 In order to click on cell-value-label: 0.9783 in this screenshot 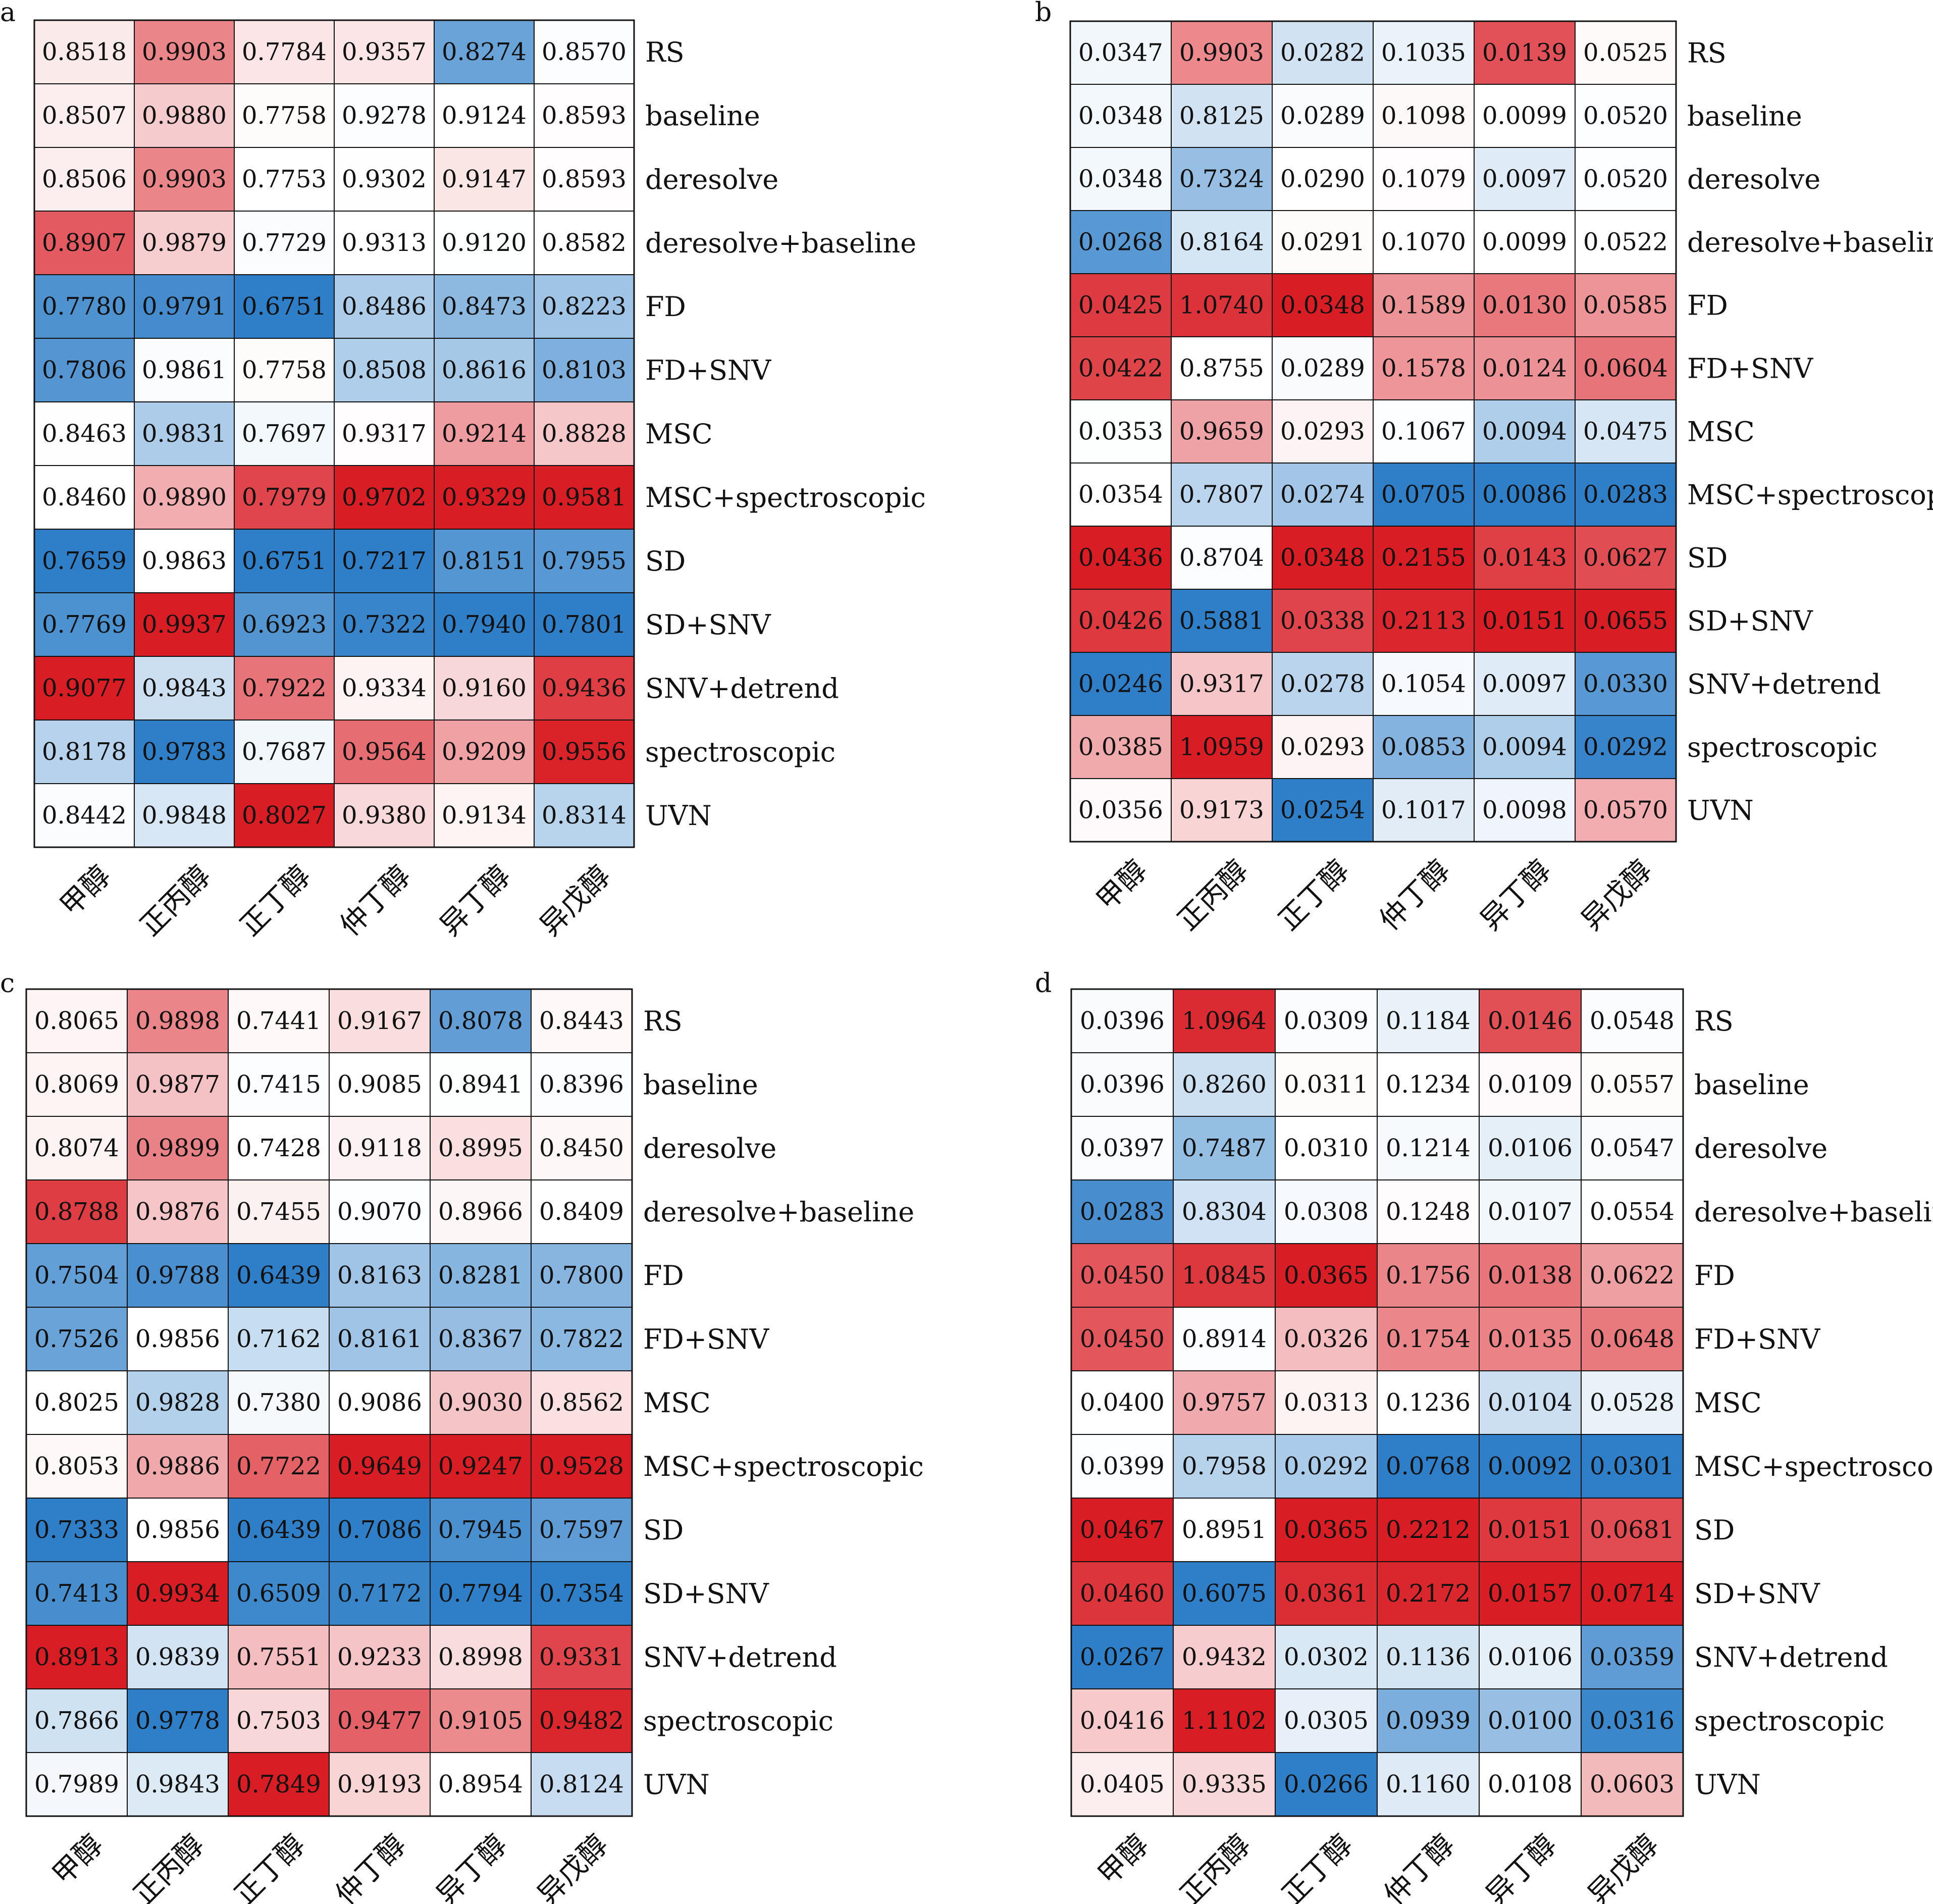, I will do `click(184, 752)`.